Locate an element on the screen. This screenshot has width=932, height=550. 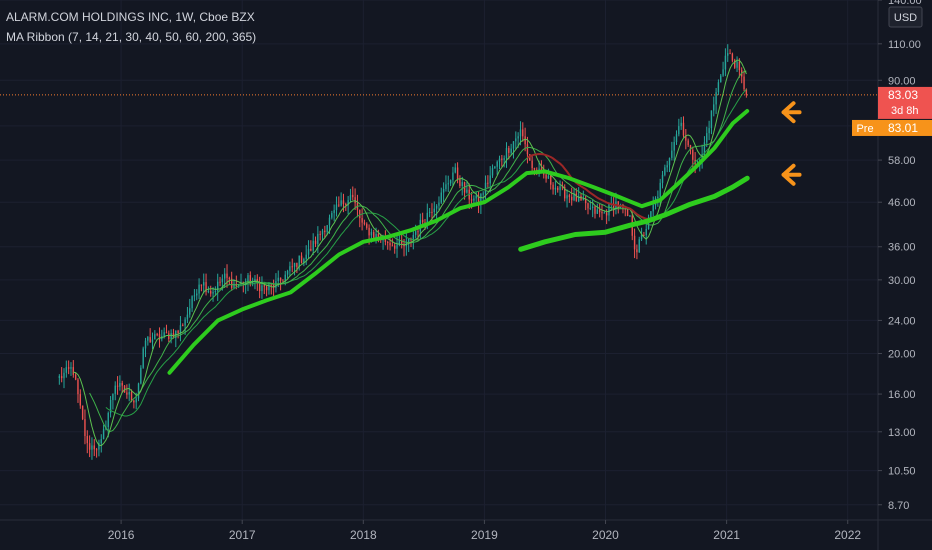
y-tick-label: 10.50 is located at coordinates (902, 472).